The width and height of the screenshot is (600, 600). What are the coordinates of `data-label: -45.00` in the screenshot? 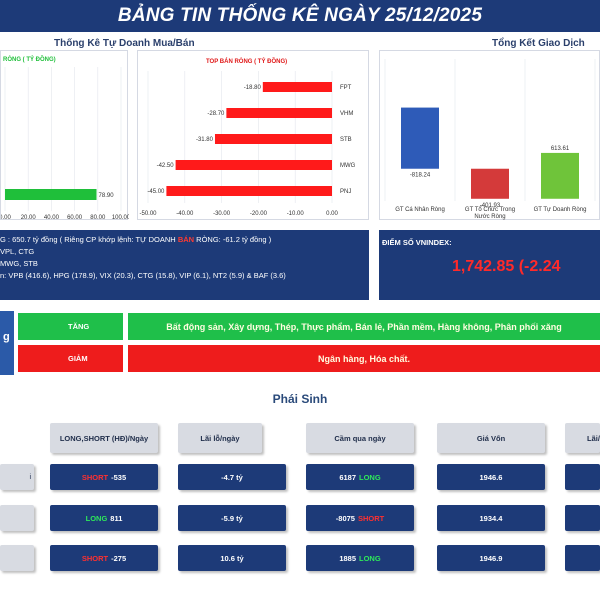 It's located at (156, 192).